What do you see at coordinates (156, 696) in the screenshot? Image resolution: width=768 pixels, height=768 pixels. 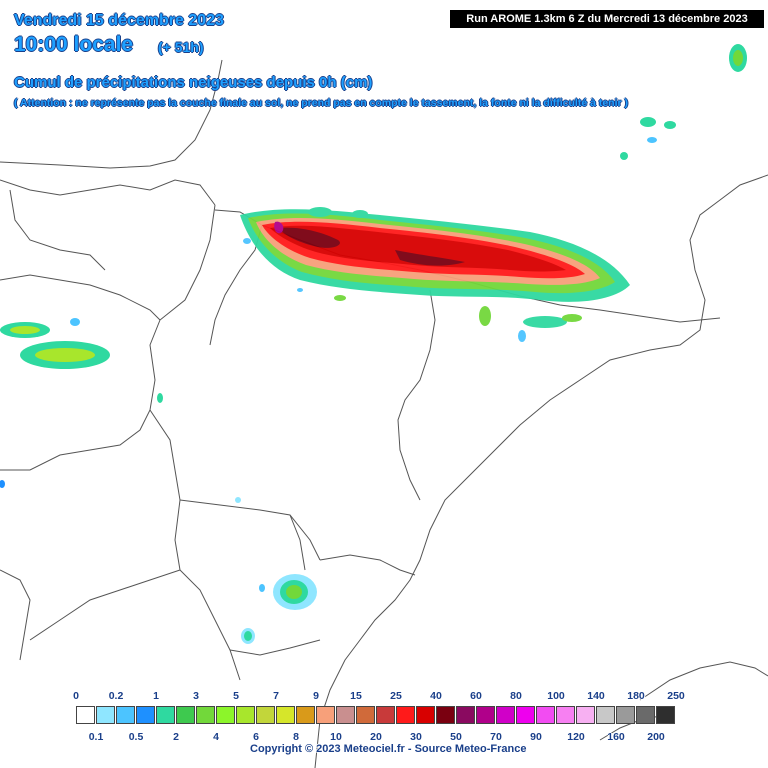 I see `legend-label-top: 1` at bounding box center [156, 696].